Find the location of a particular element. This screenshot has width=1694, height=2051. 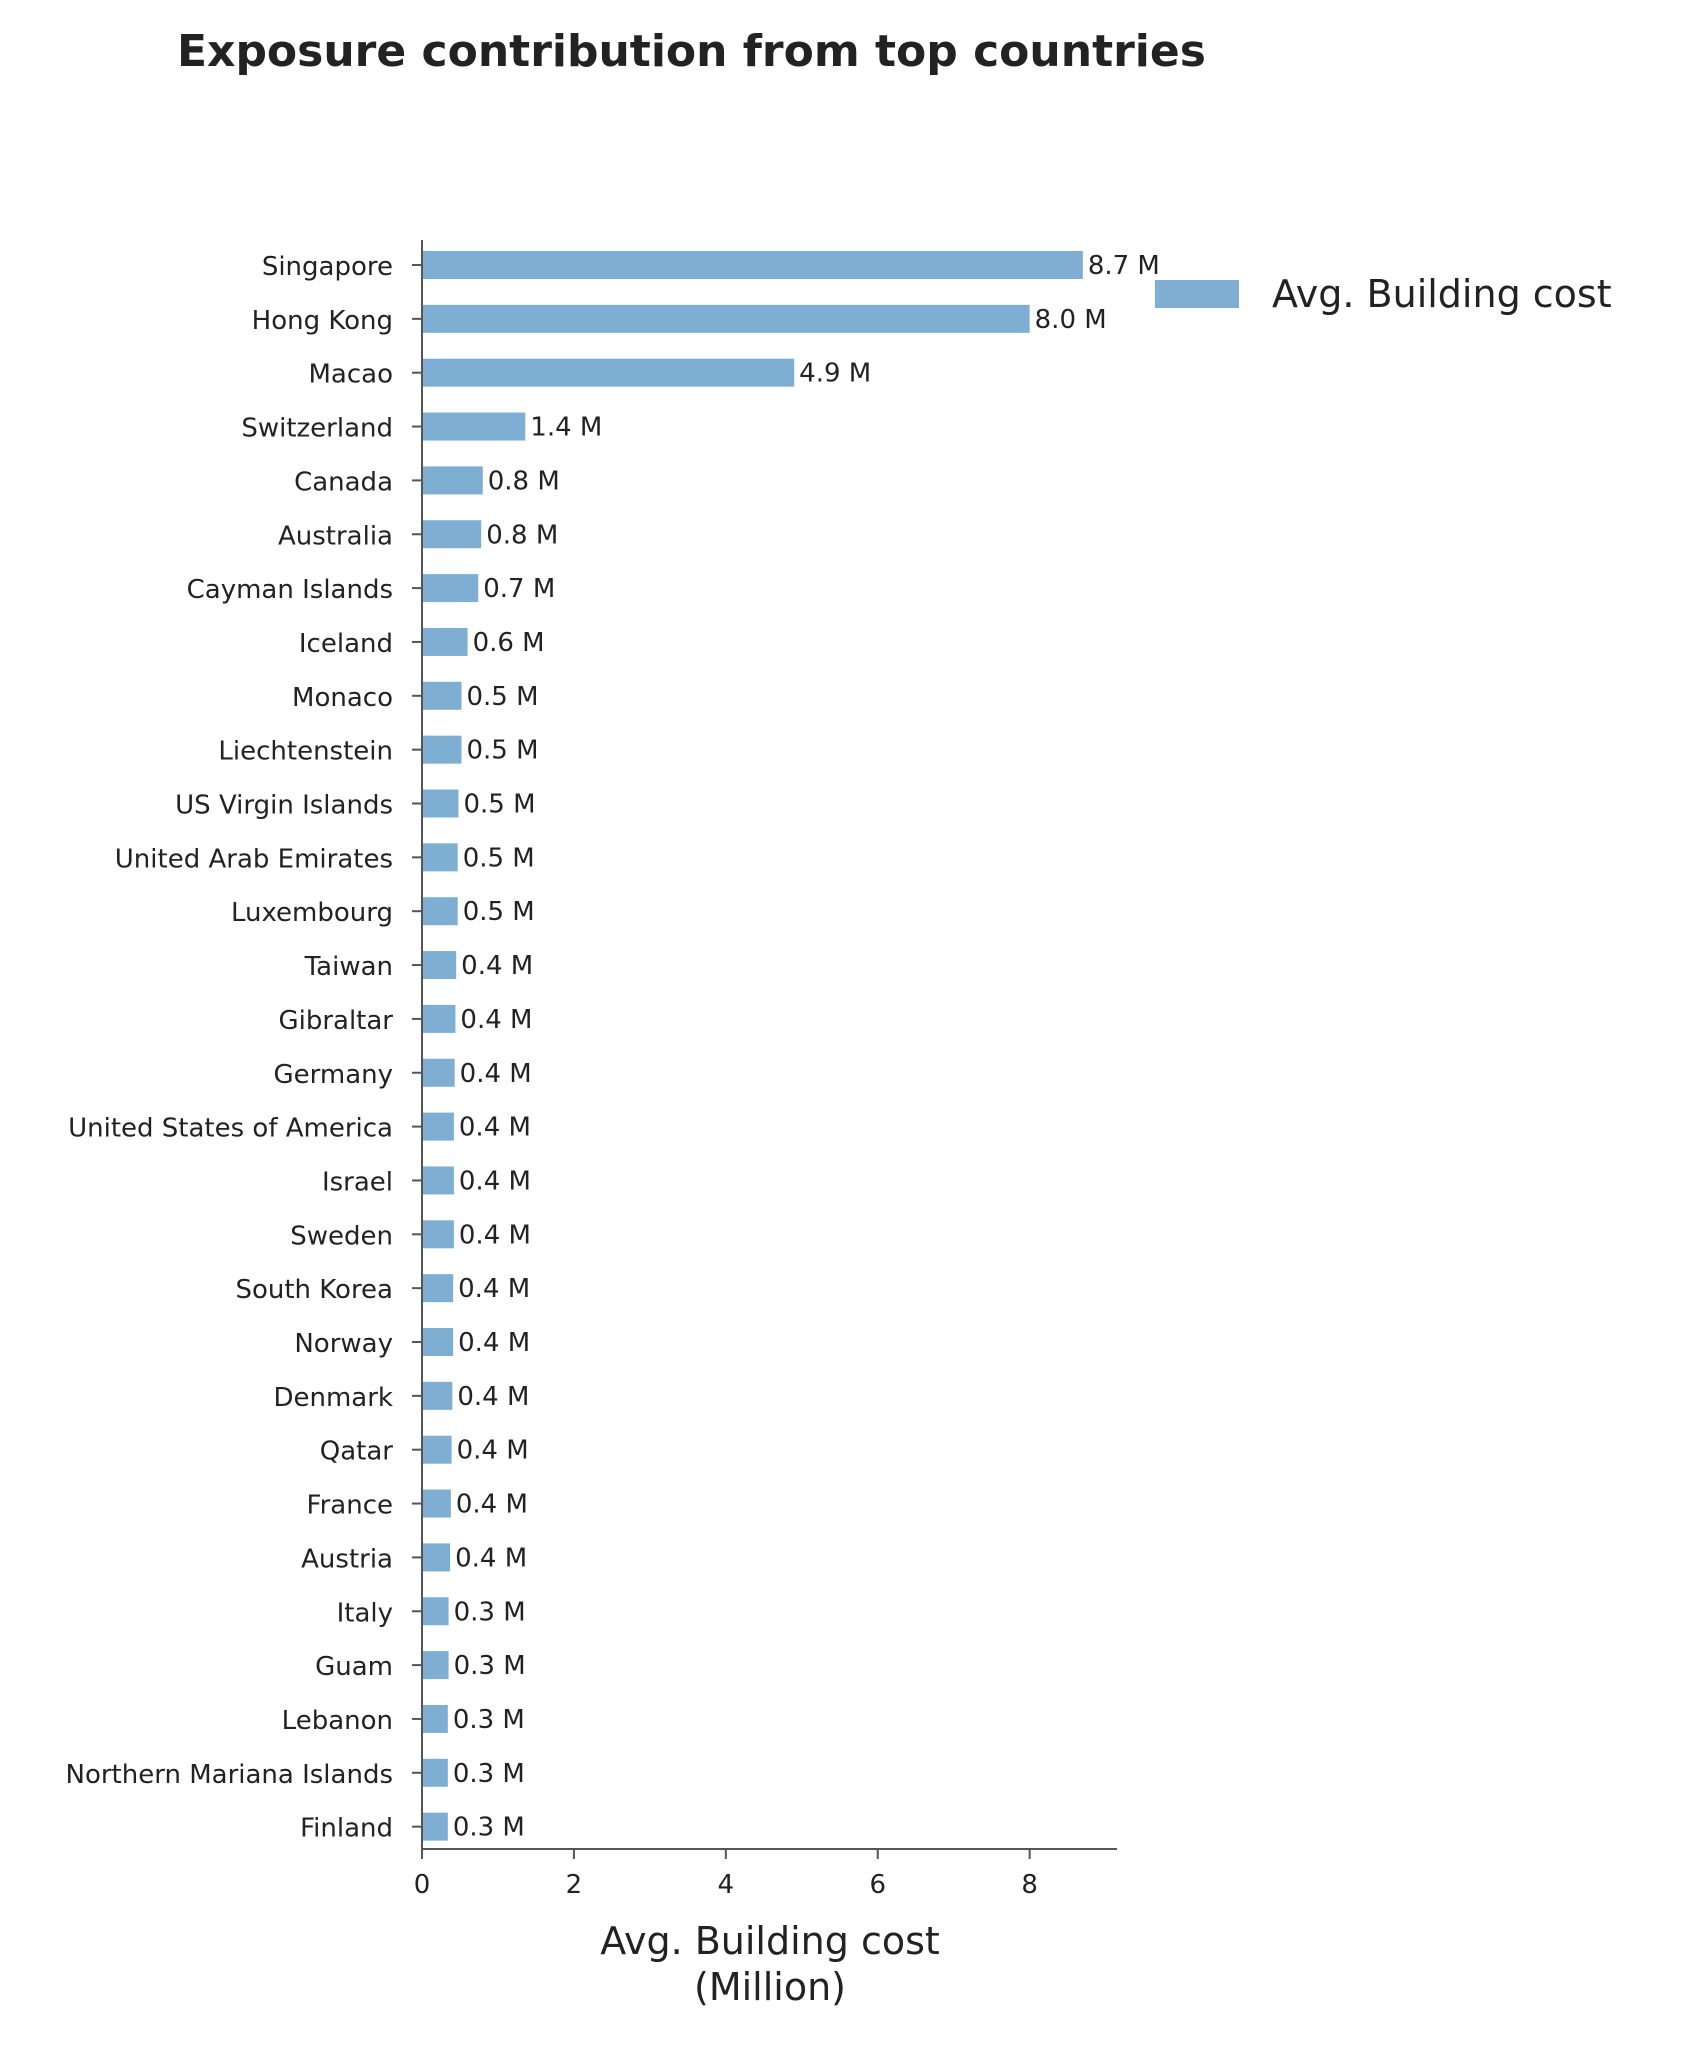

bar-value-label: 8.0 M is located at coordinates (1071, 320).